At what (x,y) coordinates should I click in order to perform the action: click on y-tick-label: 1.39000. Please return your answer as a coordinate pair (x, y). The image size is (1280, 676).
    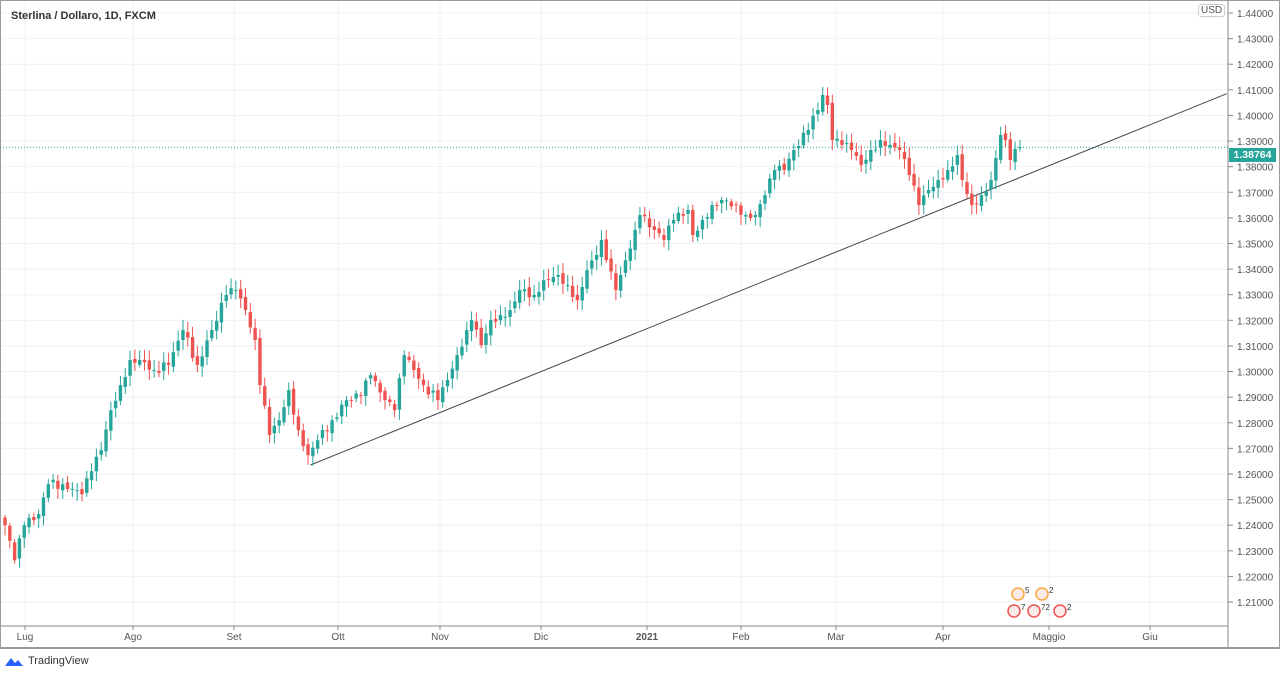
    Looking at the image, I should click on (1255, 142).